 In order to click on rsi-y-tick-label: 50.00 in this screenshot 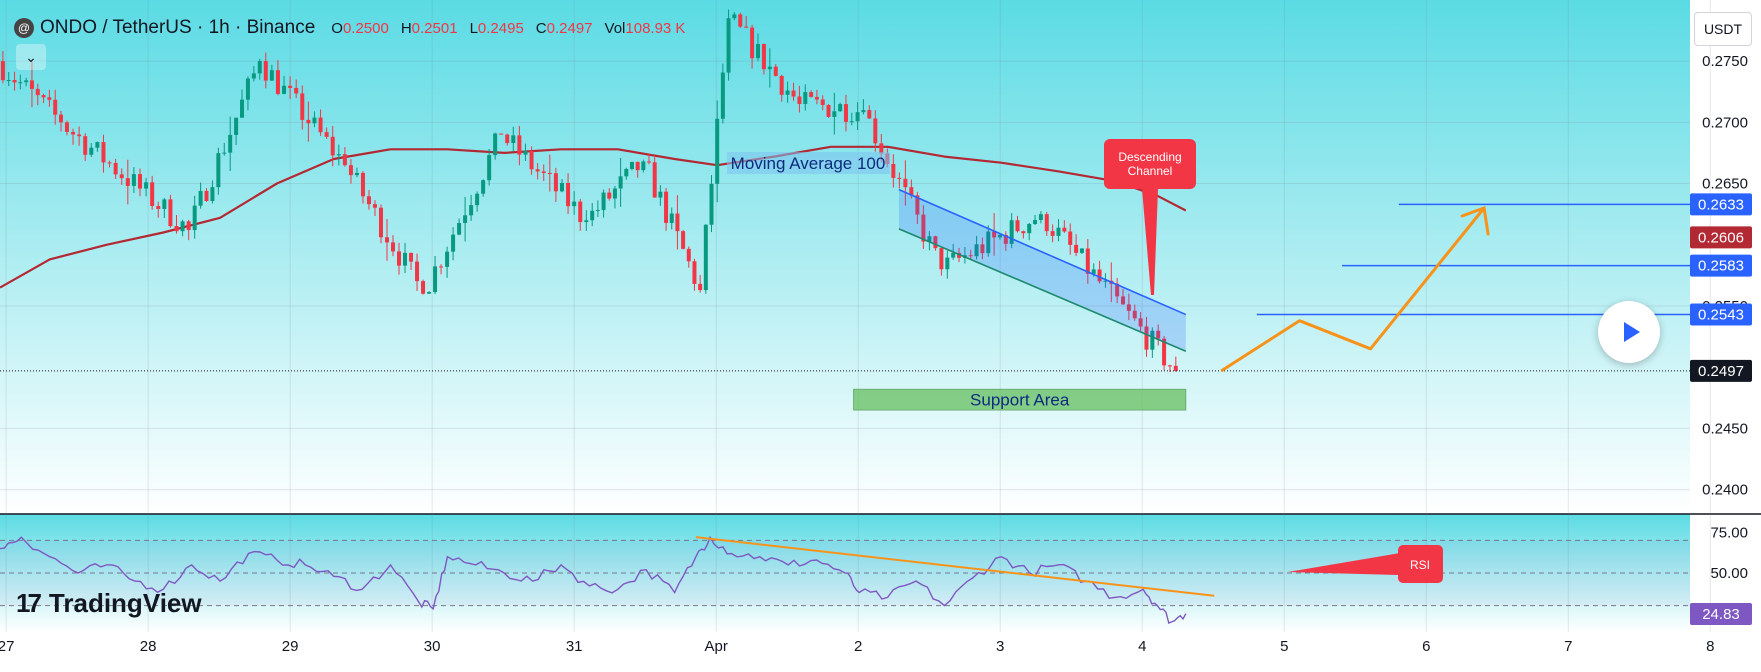, I will do `click(1729, 573)`.